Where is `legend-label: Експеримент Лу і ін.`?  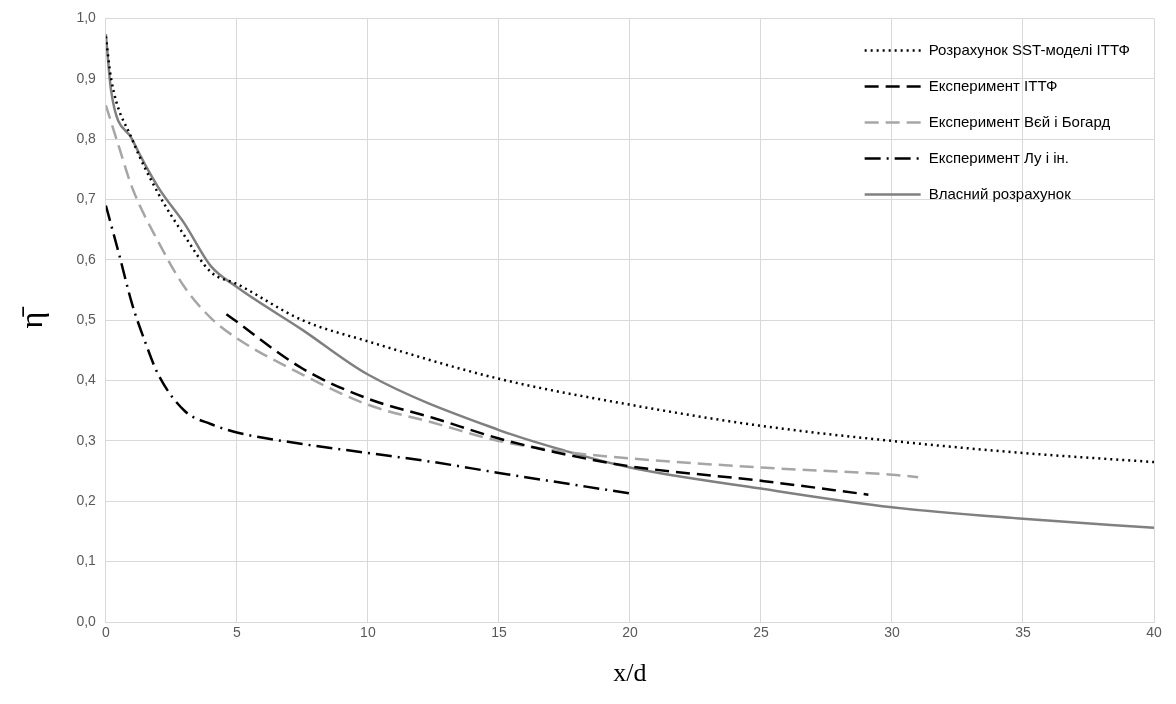
legend-label: Експеримент Лу і ін. is located at coordinates (999, 157).